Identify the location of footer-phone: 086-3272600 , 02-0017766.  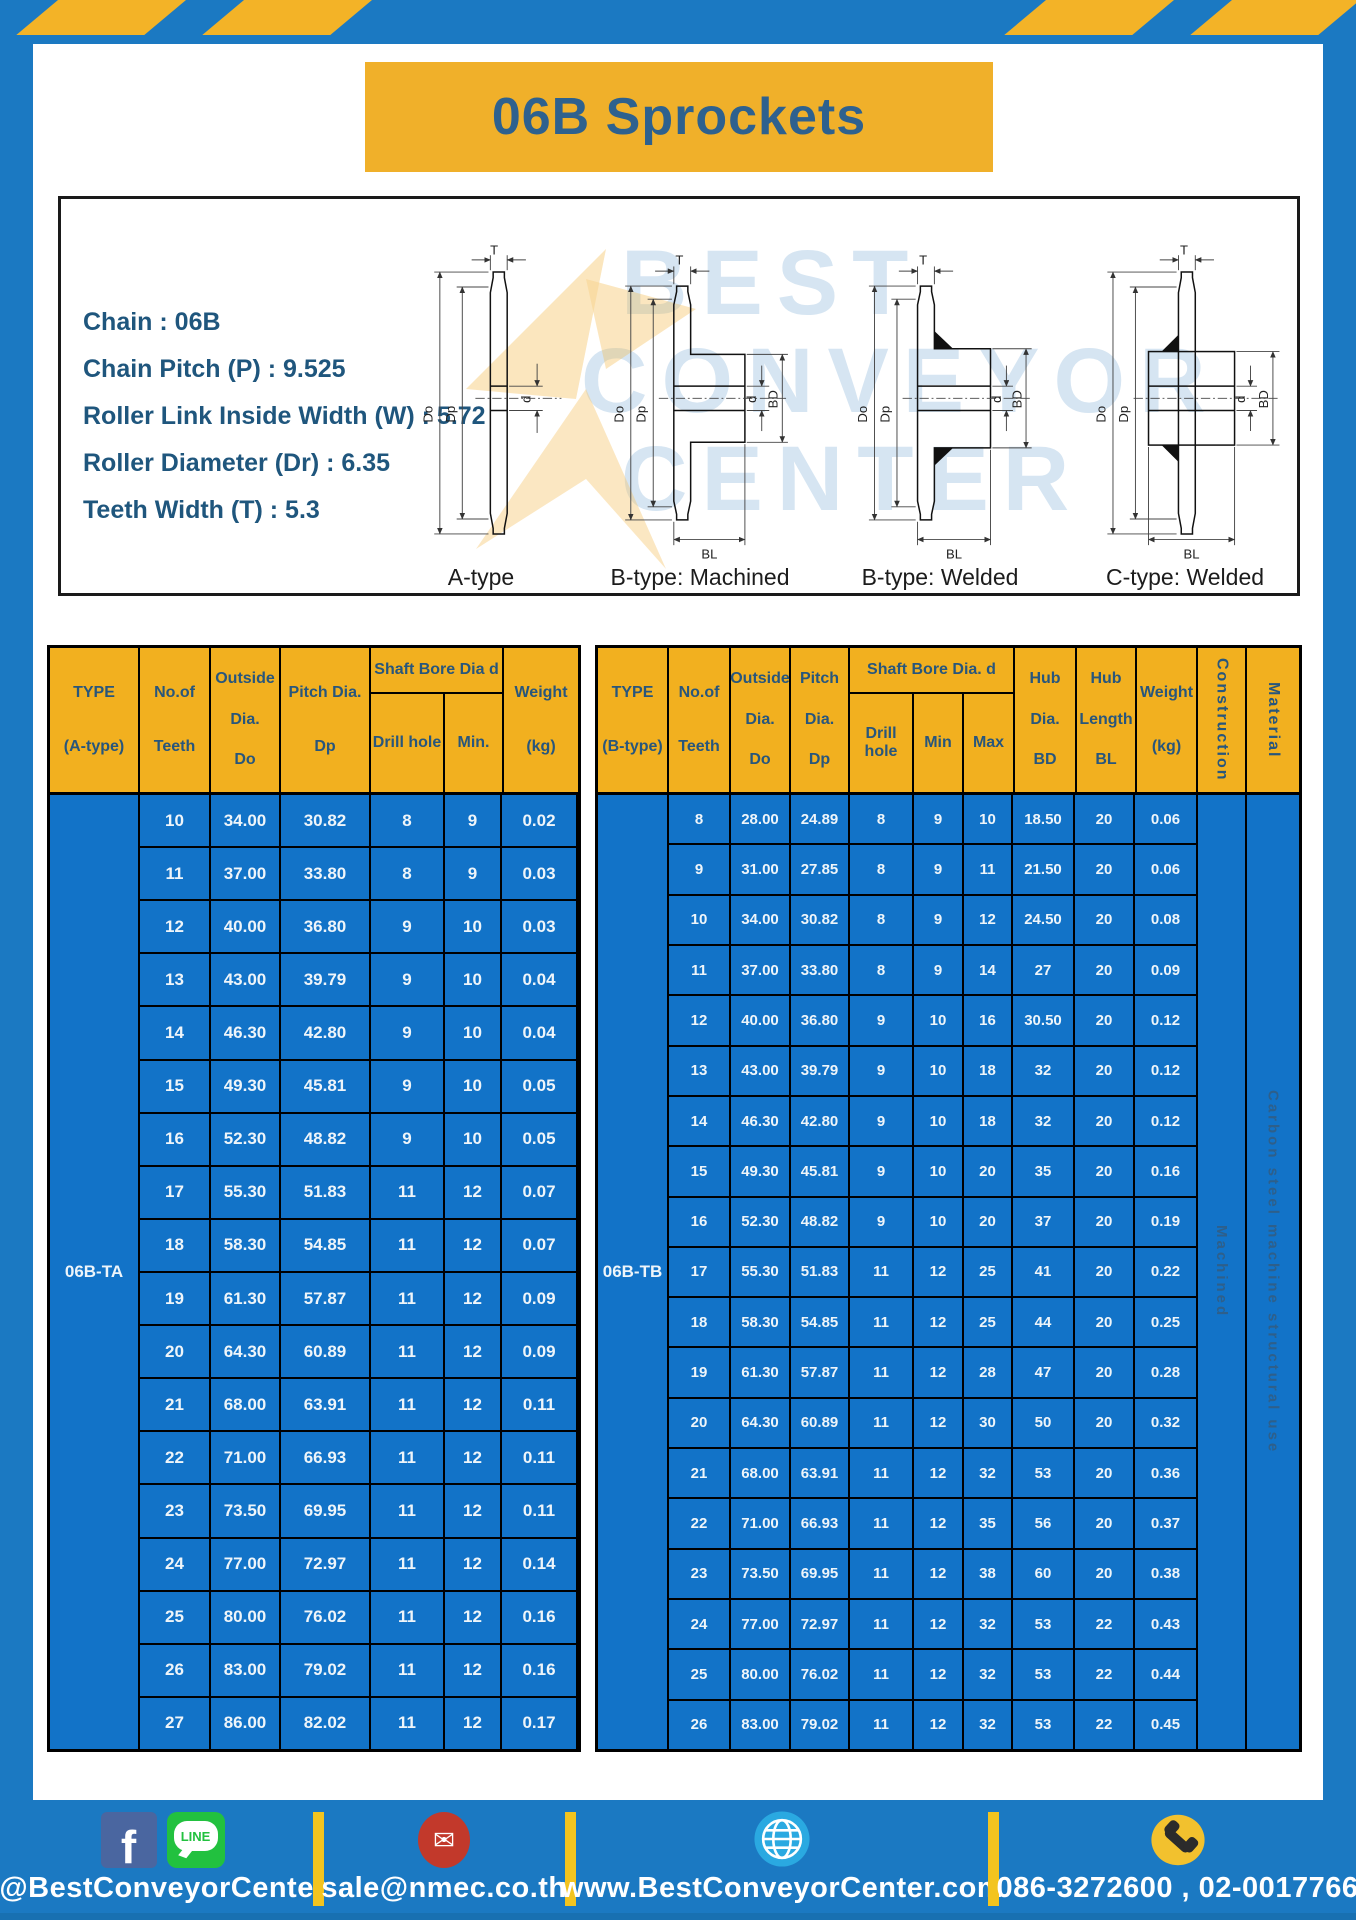
(1176, 1856).